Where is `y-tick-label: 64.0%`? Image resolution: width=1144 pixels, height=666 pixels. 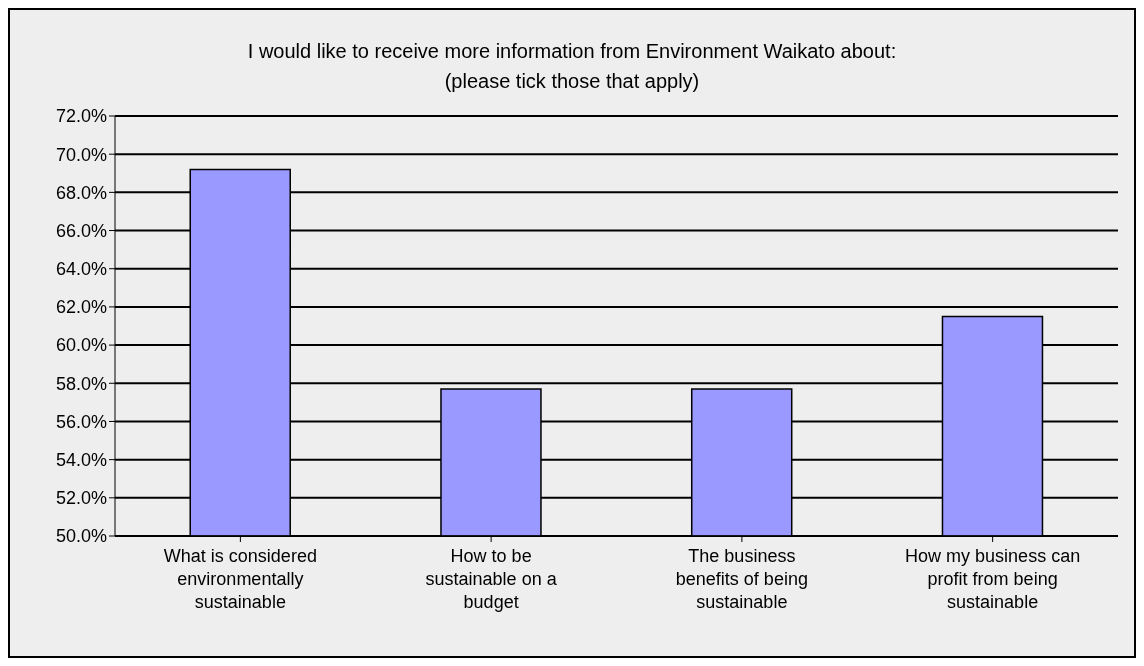
y-tick-label: 64.0% is located at coordinates (81, 269).